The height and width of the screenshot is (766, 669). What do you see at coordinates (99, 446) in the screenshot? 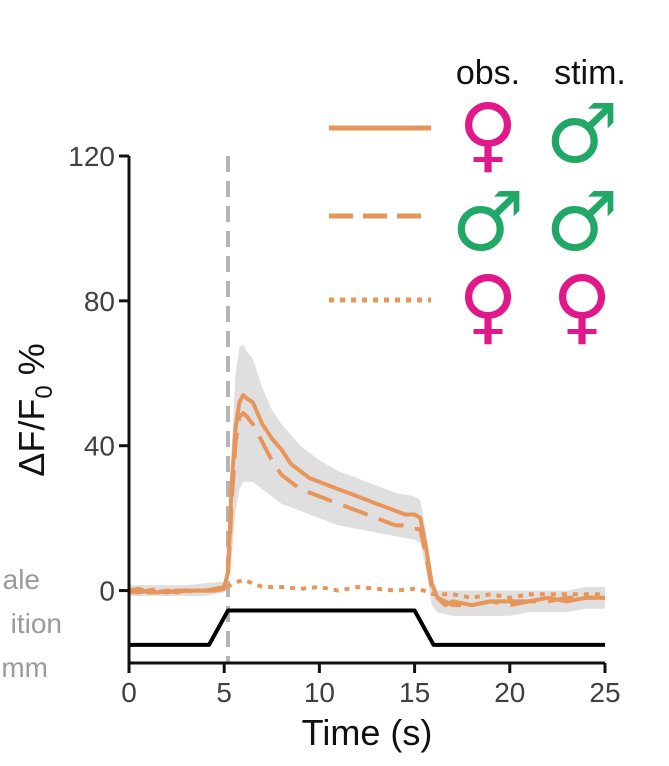
I see `y-tick-label: 40` at bounding box center [99, 446].